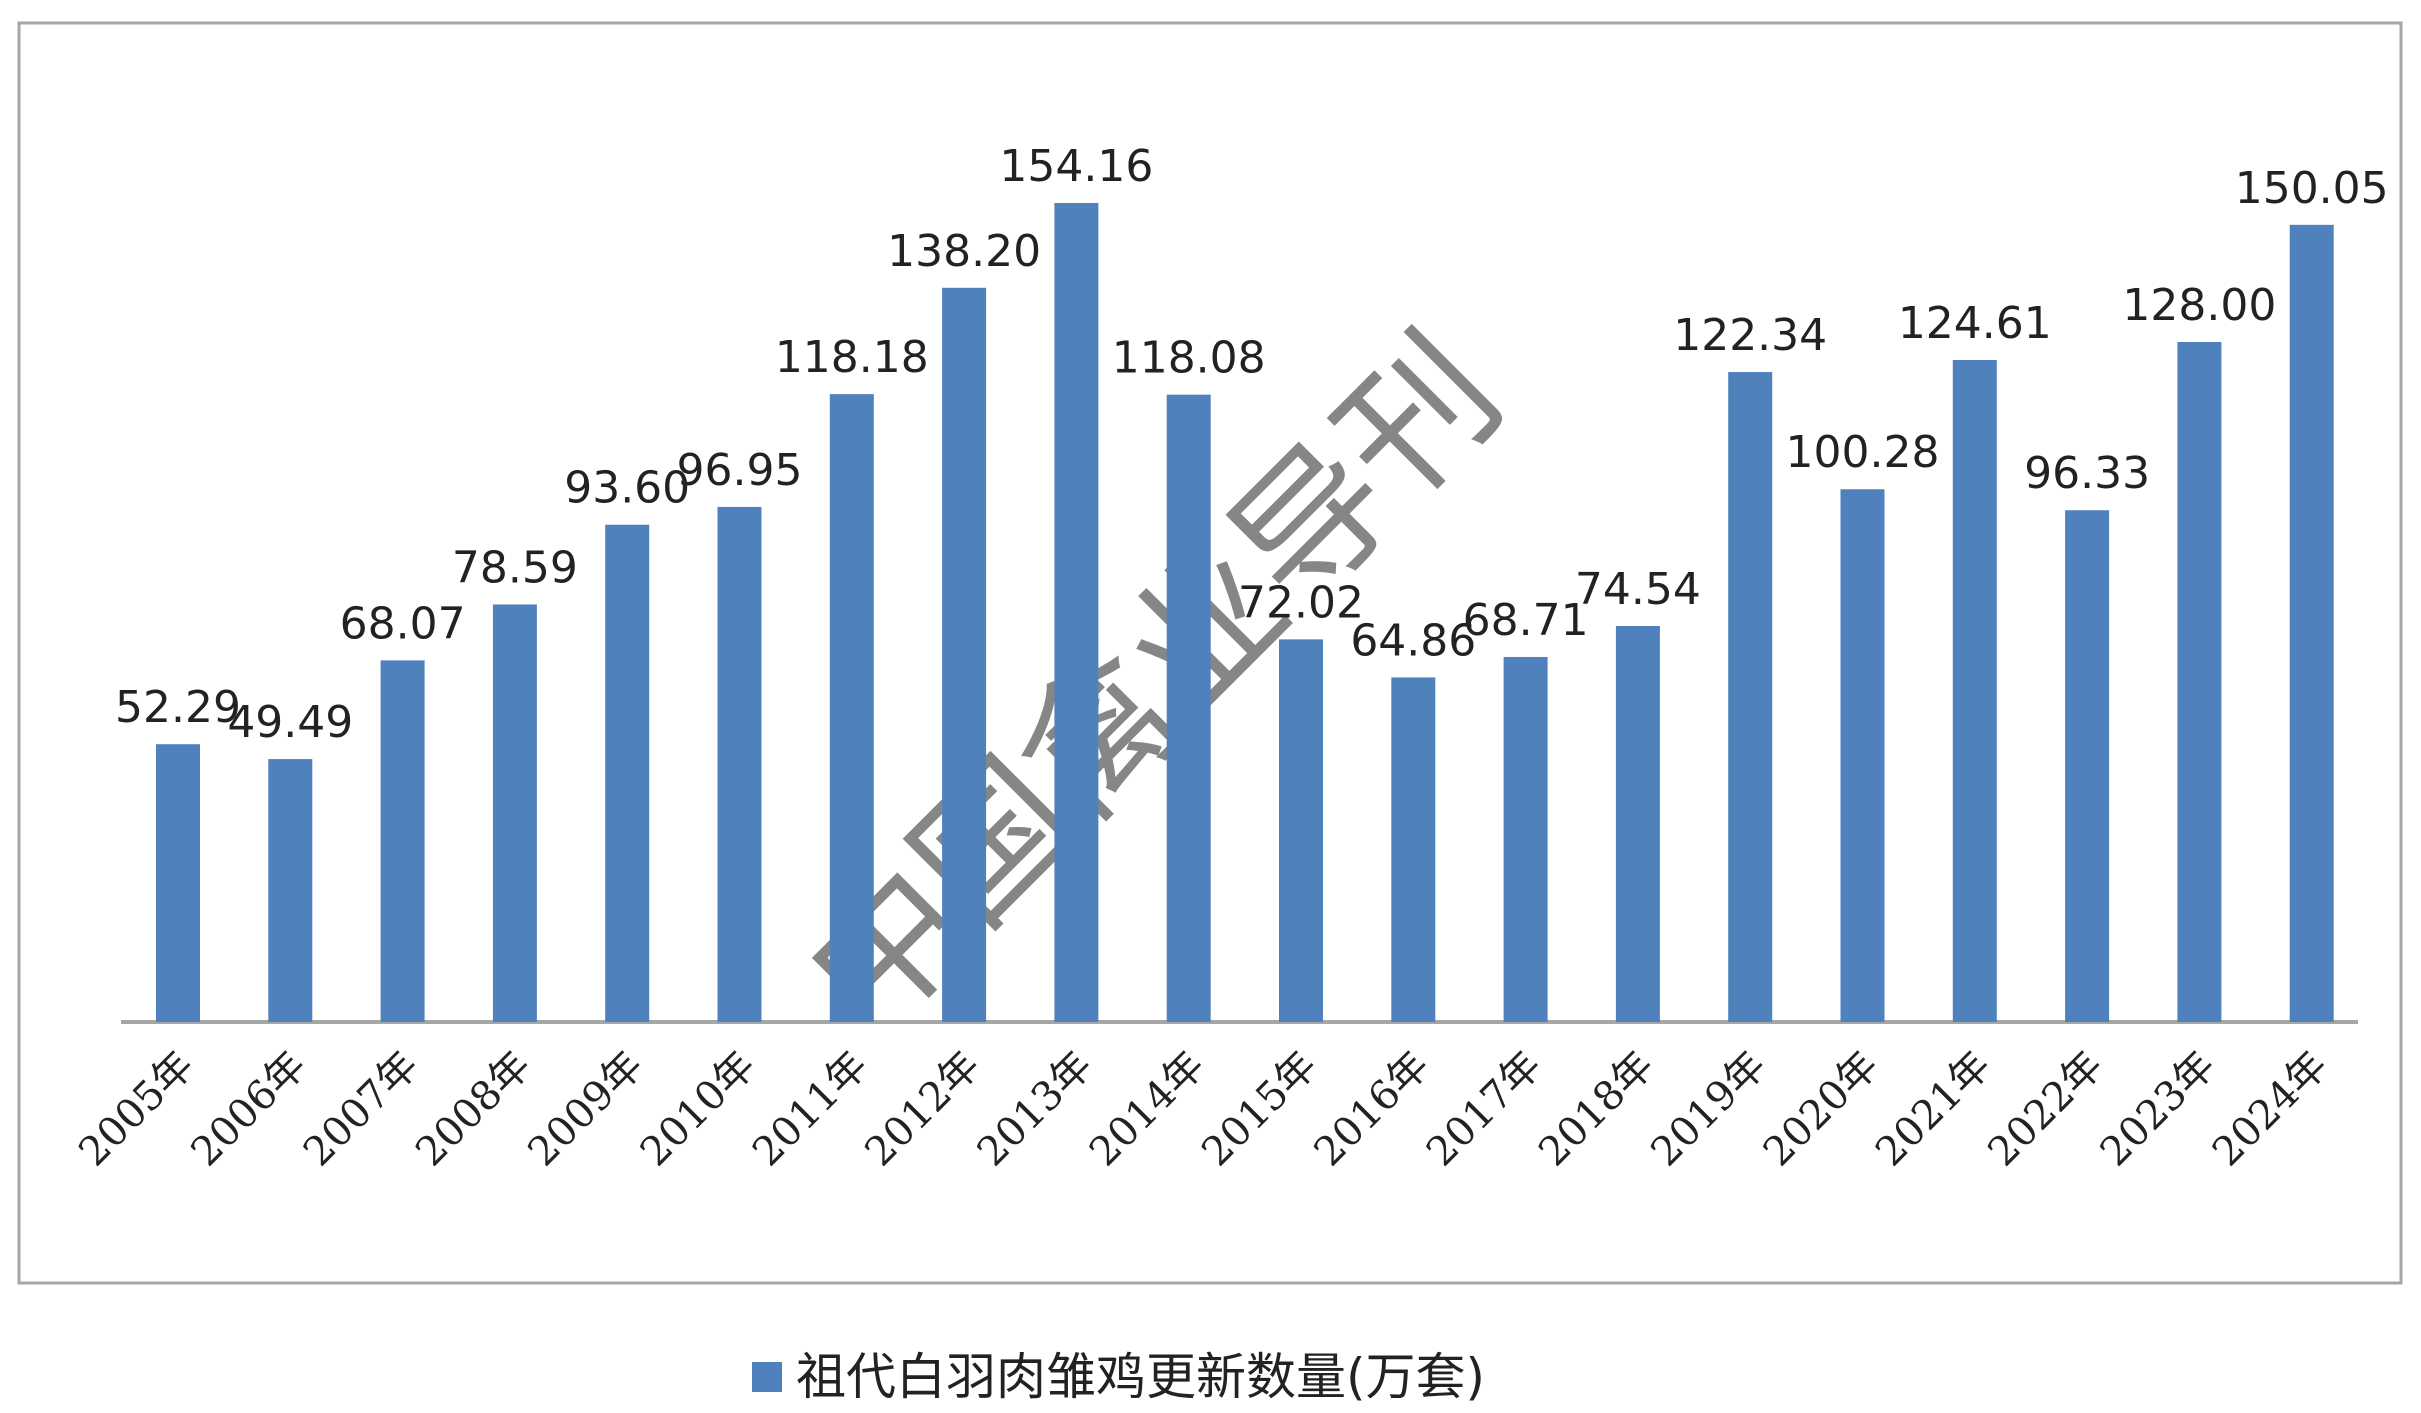 This screenshot has height=1413, width=2421. Describe the element at coordinates (852, 357) in the screenshot. I see `data-label: 118.18` at that location.